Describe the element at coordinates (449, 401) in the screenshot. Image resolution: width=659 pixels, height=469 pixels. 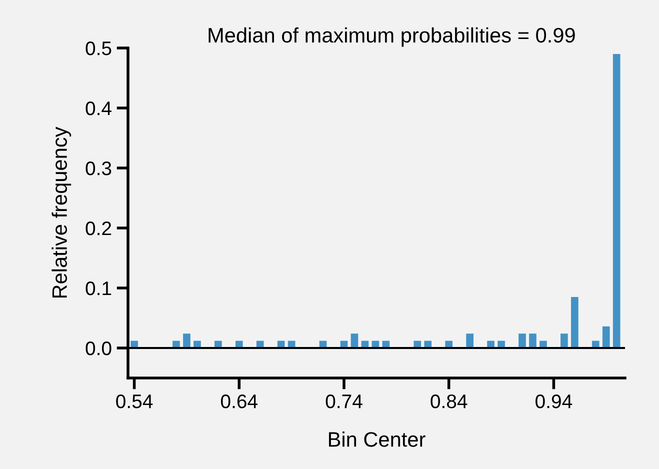
I see `x-tick-label: 0.84` at that location.